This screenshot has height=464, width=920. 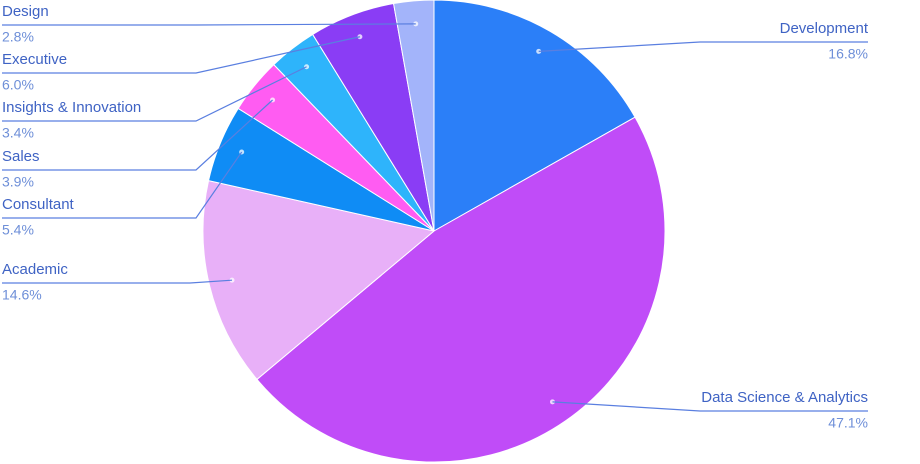 What do you see at coordinates (22, 295) in the screenshot?
I see `slice-value-academic: 14.6%` at bounding box center [22, 295].